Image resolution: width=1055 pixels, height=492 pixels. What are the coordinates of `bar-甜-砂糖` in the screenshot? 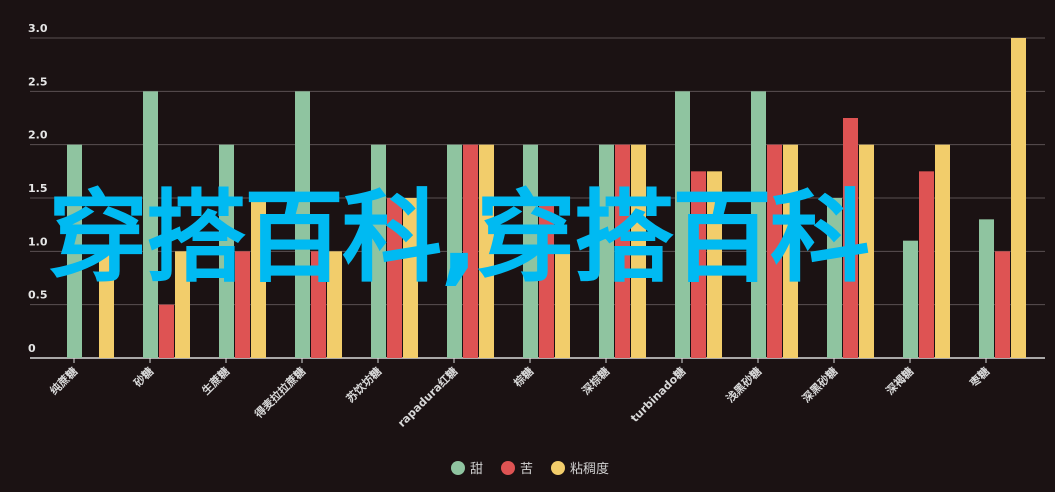 It's located at (150, 224).